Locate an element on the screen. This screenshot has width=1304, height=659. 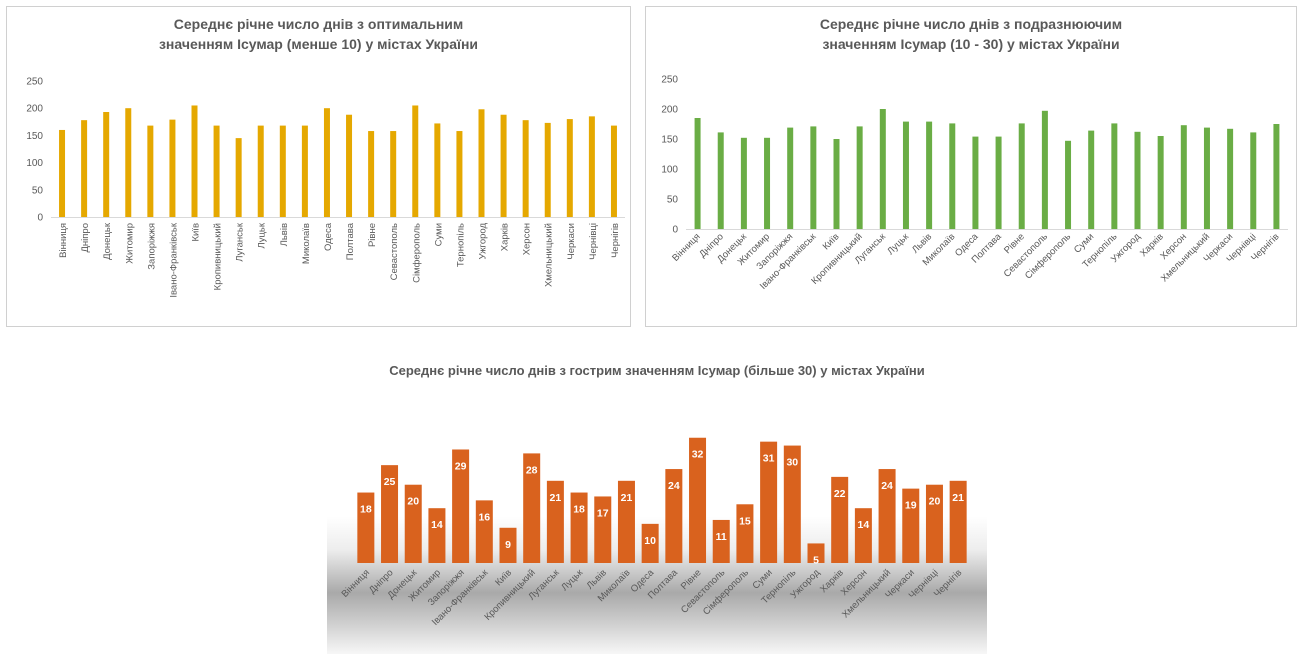
data-label: 29 is located at coordinates (461, 466).